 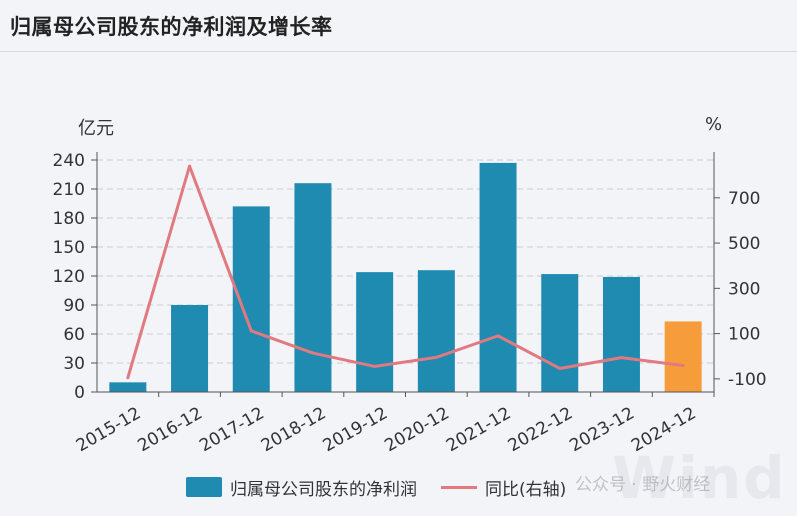 What do you see at coordinates (744, 289) in the screenshot?
I see `right-axis-tick-label: 300` at bounding box center [744, 289].